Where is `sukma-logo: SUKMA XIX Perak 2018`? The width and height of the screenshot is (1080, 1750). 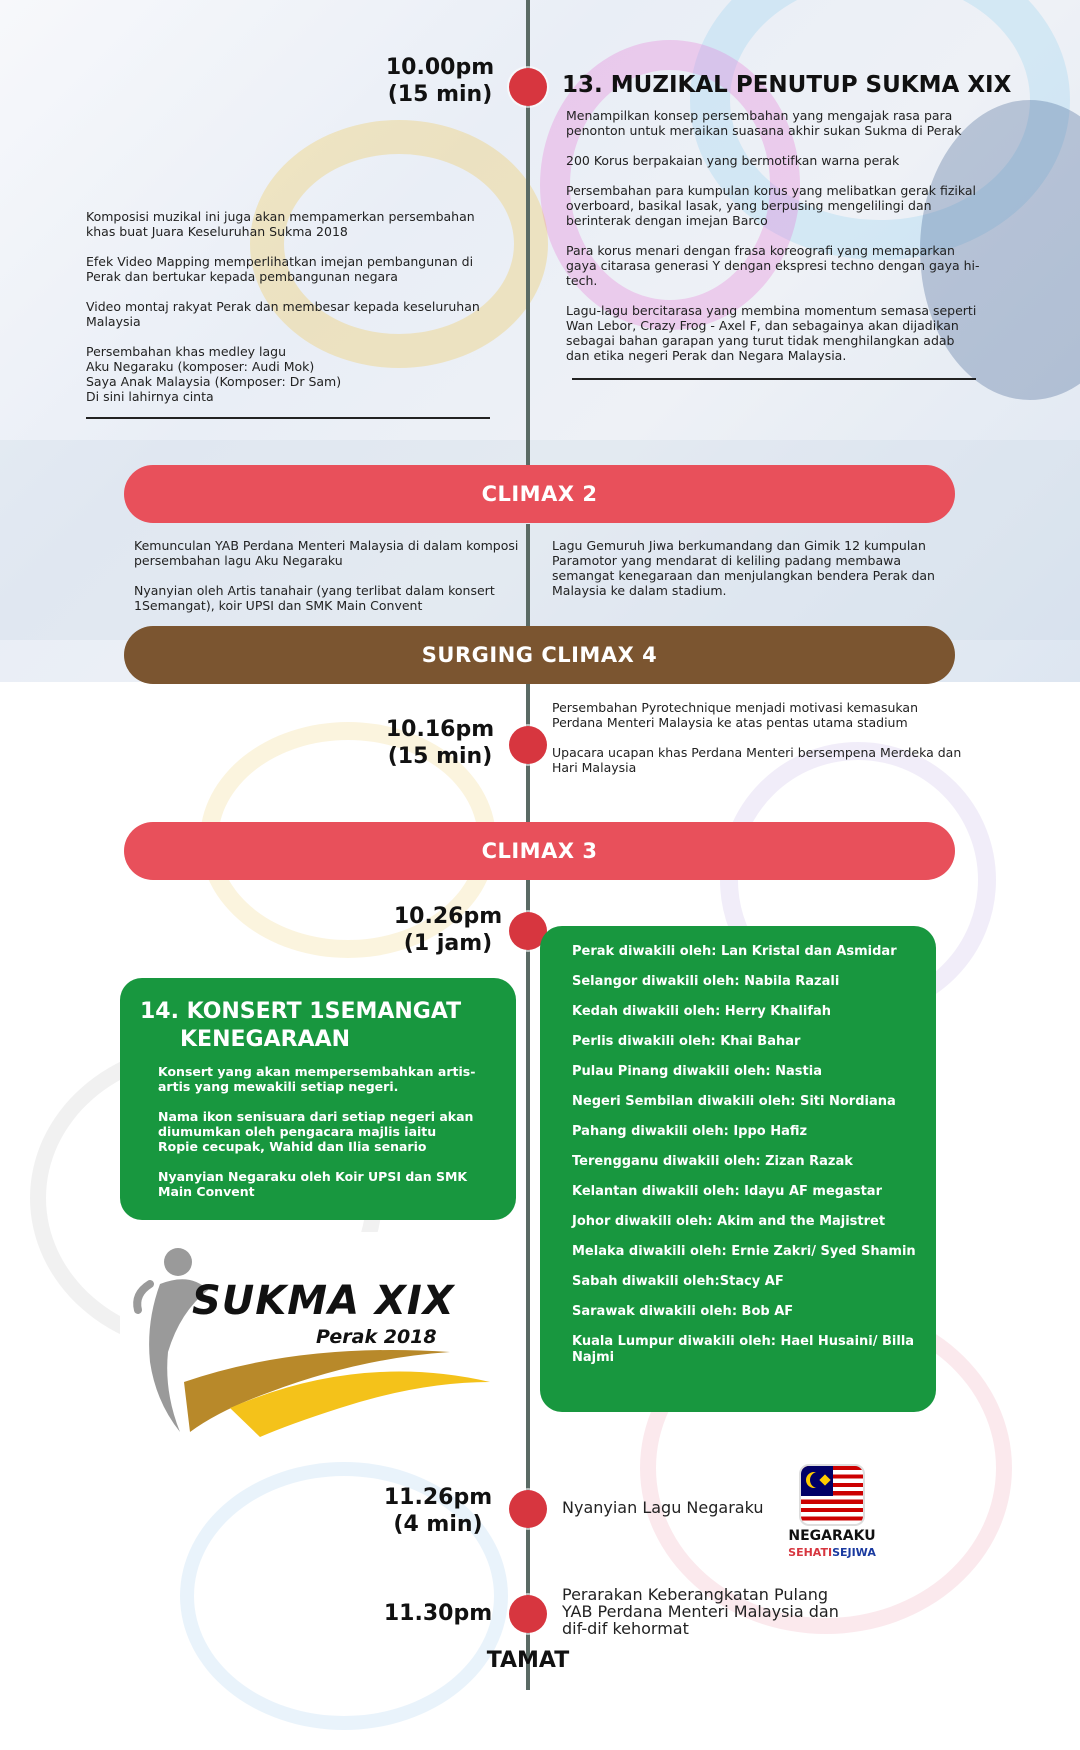
sukma-logo: SUKMA XIX Perak 2018 is located at coordinates (314, 1340).